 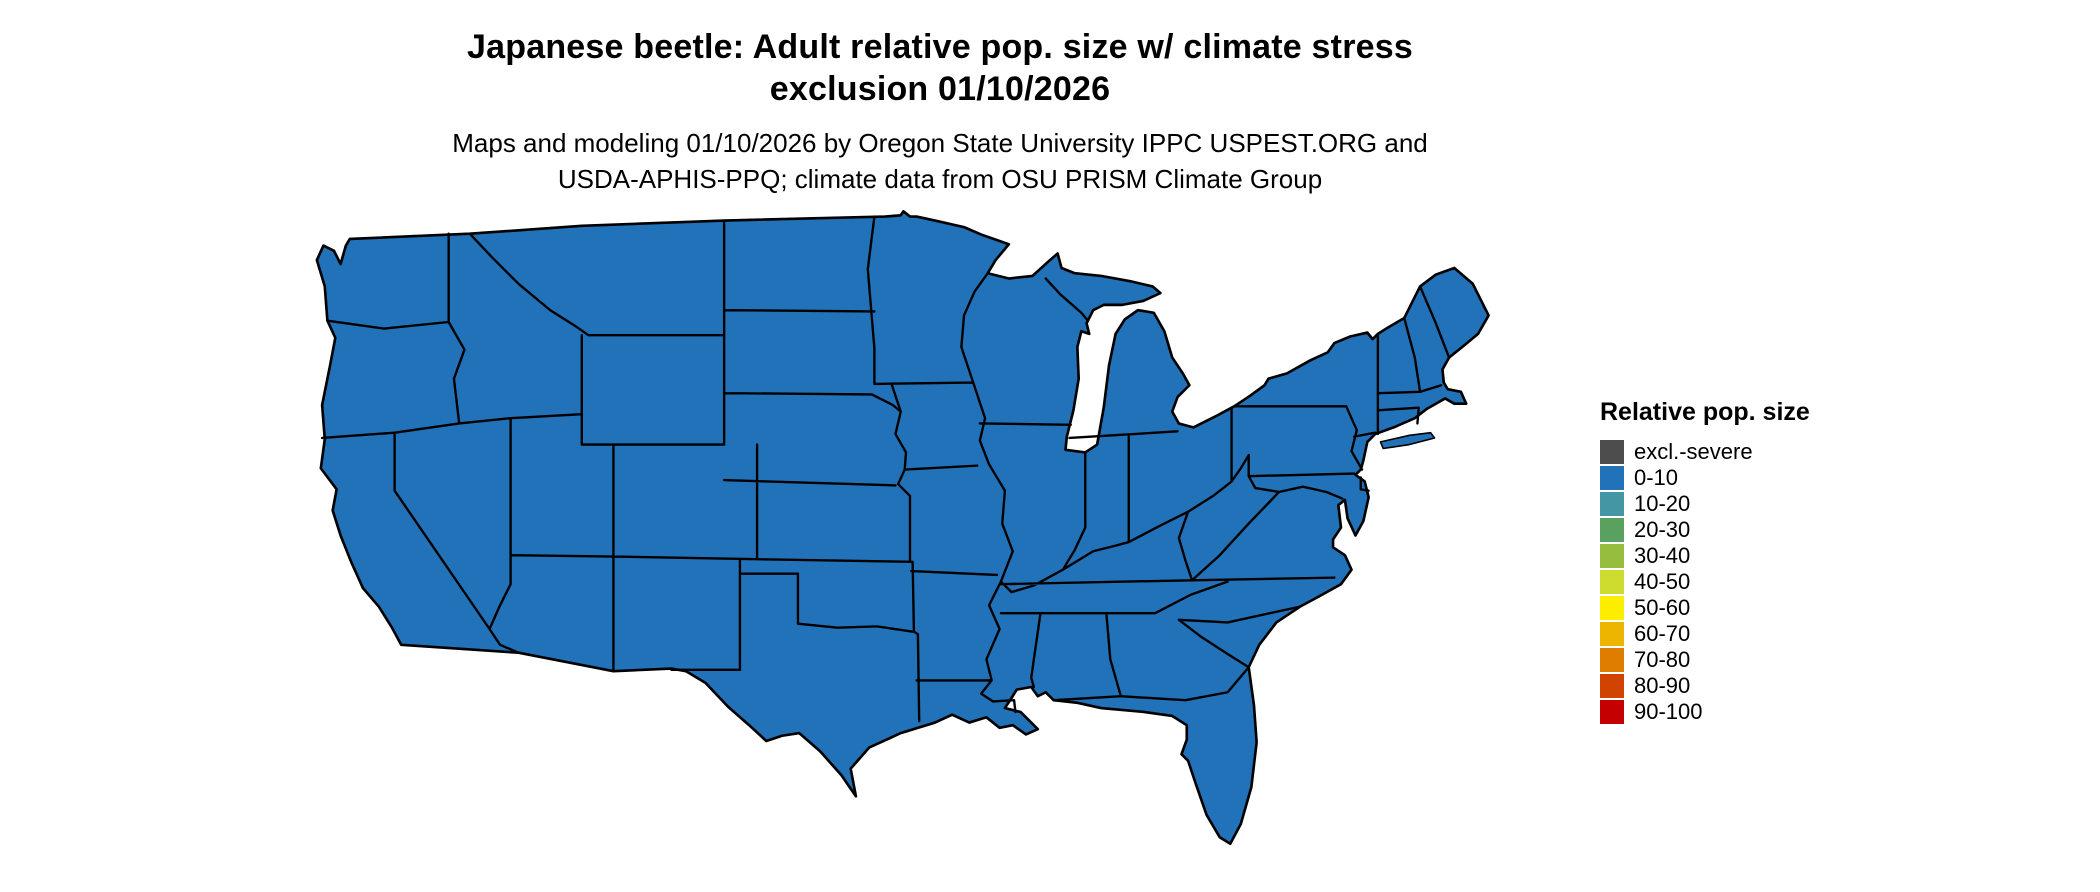 I want to click on long-island, so click(x=1407, y=440).